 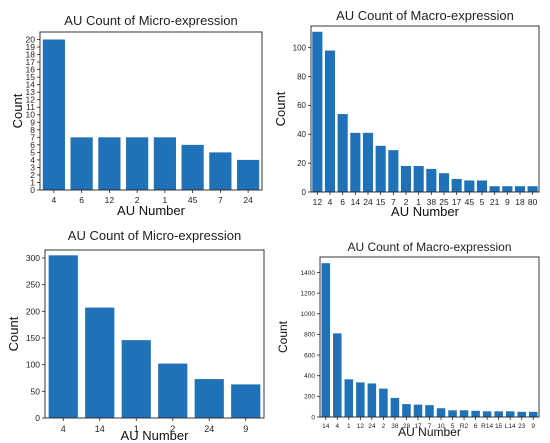 What do you see at coordinates (444, 202) in the screenshot?
I see `x-tick-label: 25` at bounding box center [444, 202].